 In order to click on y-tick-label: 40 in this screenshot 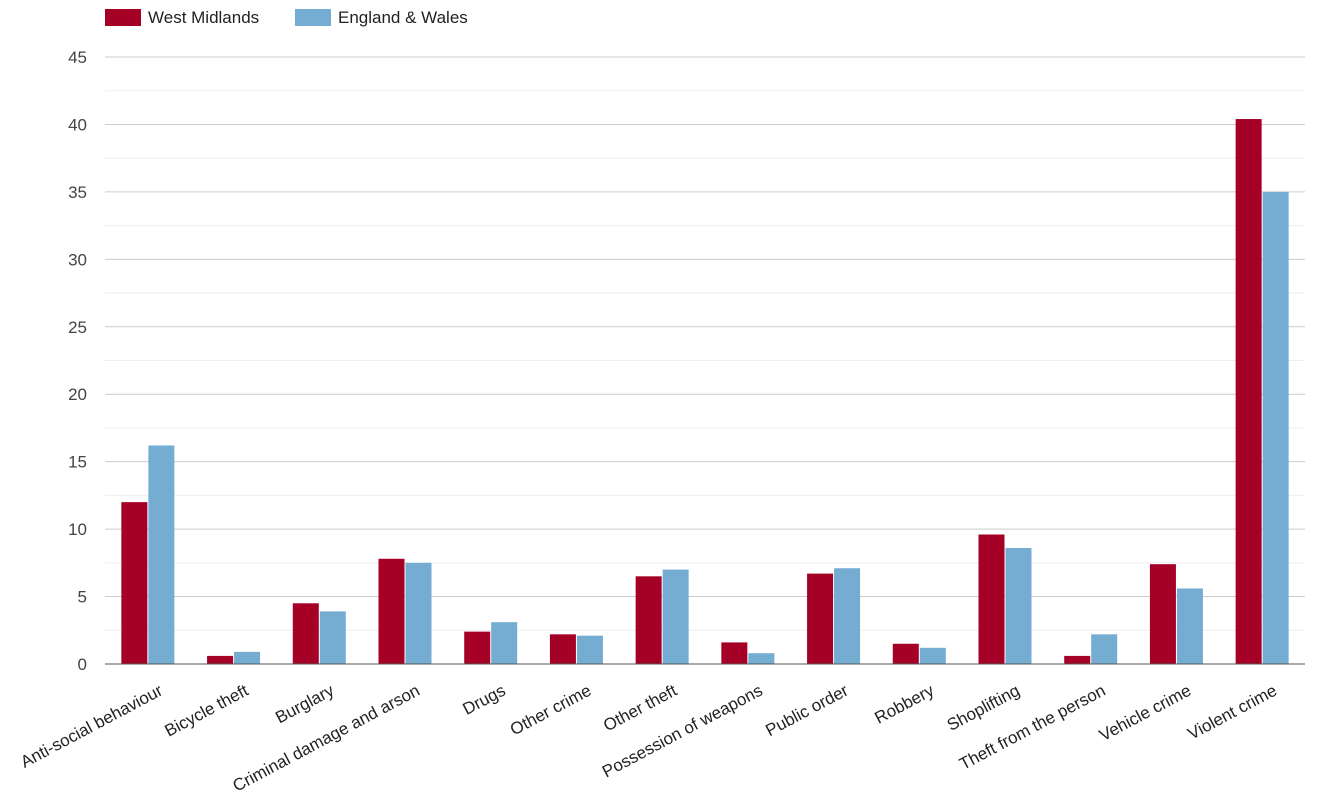, I will do `click(77, 124)`.